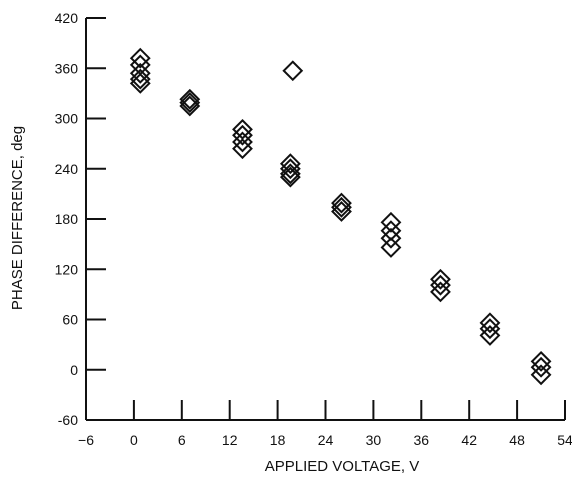 Image resolution: width=572 pixels, height=481 pixels. I want to click on y-tick-label: 300, so click(67, 119).